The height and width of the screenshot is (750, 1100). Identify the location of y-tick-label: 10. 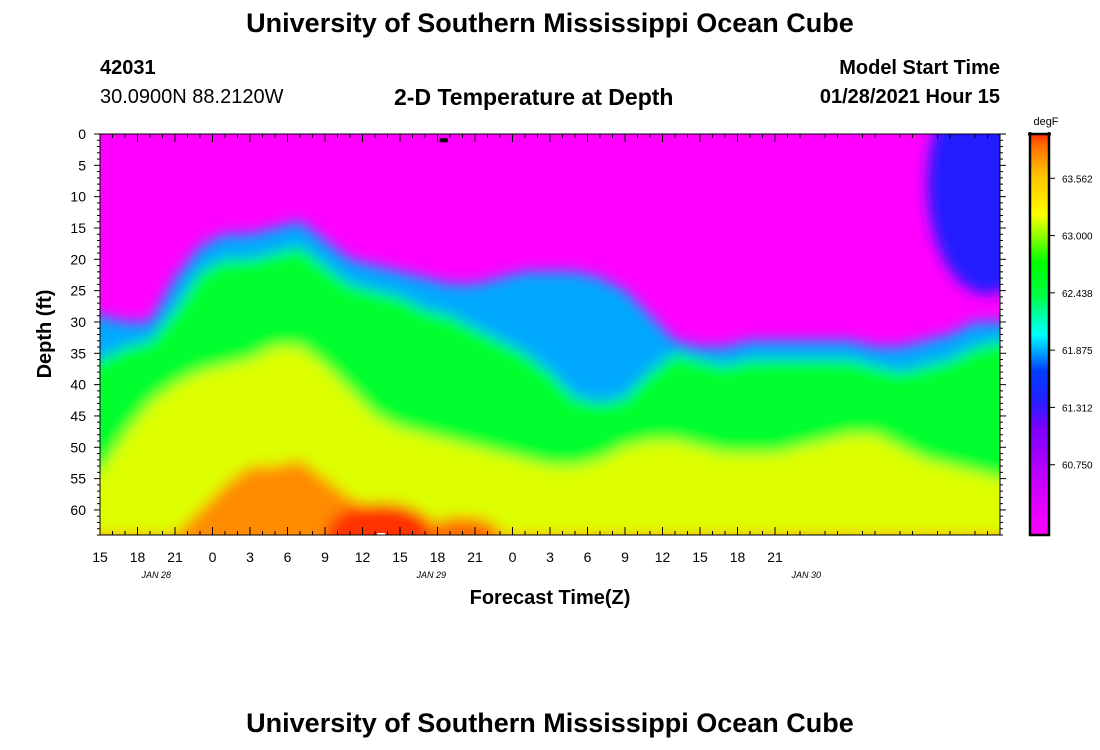
(78, 197).